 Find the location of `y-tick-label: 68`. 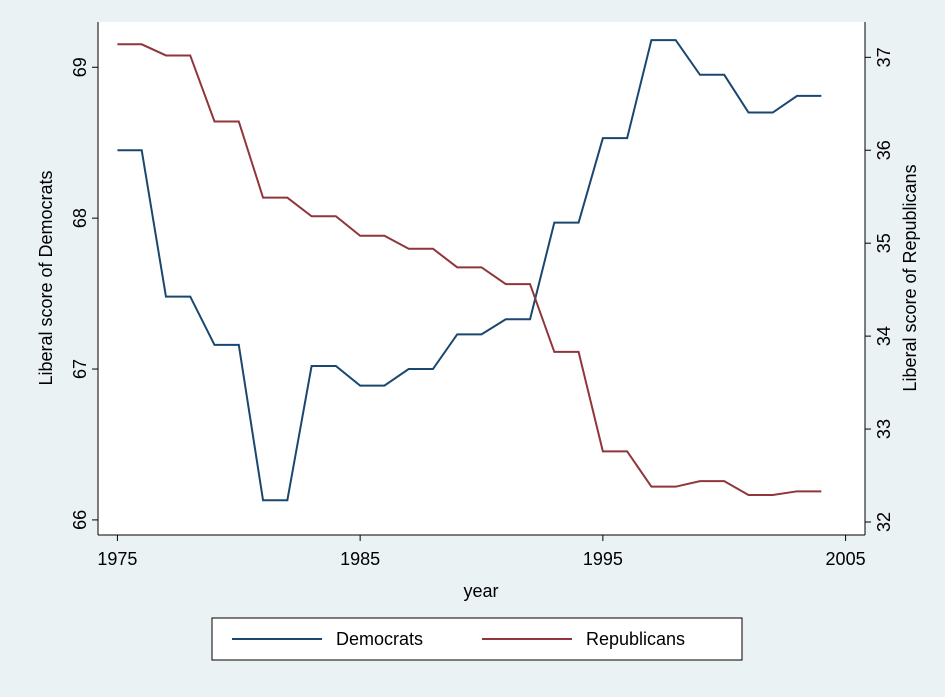

y-tick-label: 68 is located at coordinates (80, 218).